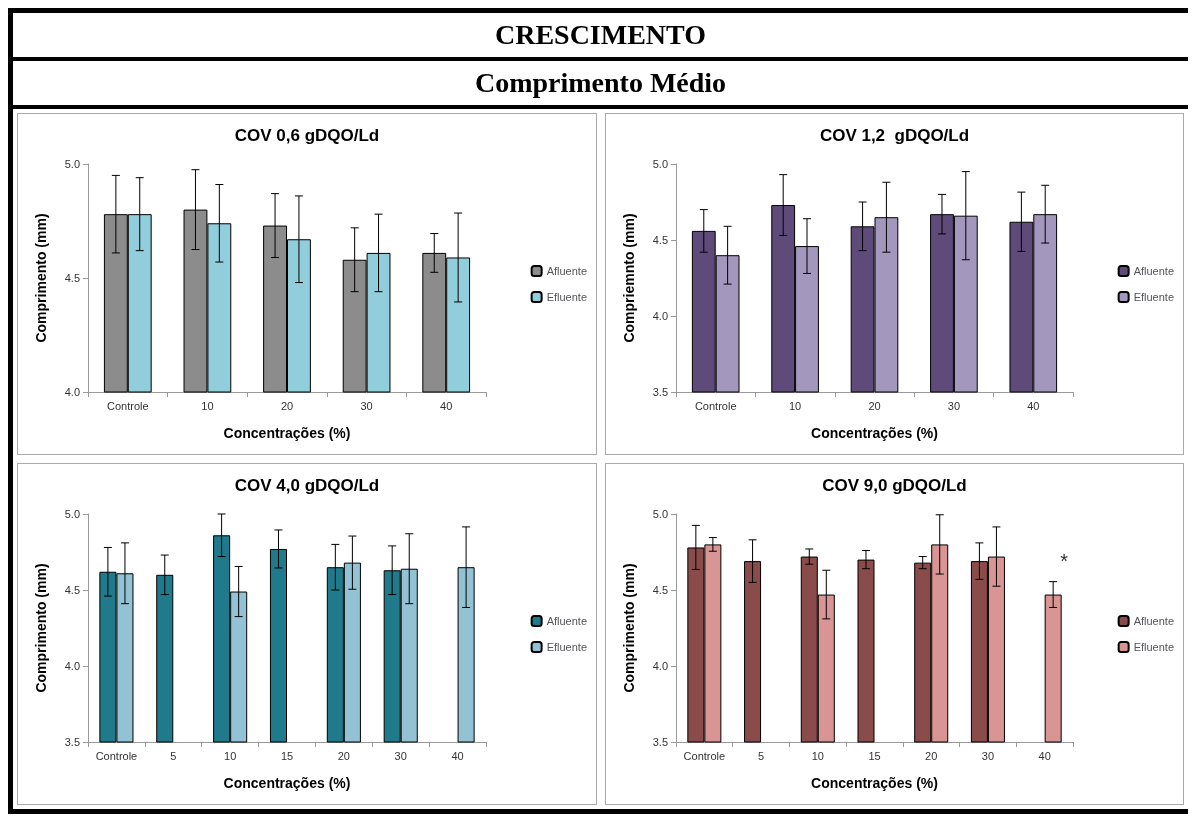 The image size is (1202, 825). What do you see at coordinates (1064, 560) in the screenshot?
I see `annotation: *` at bounding box center [1064, 560].